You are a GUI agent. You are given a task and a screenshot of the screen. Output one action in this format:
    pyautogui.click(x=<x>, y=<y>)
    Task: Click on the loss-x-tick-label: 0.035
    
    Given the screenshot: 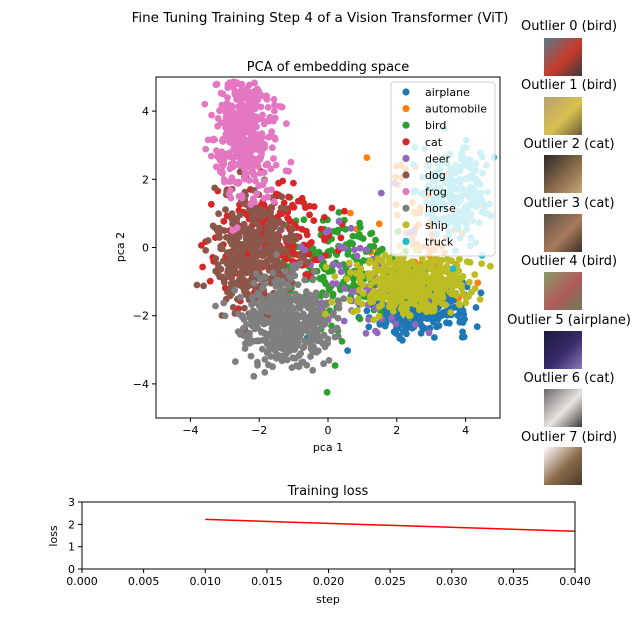 What is the action you would take?
    pyautogui.click(x=514, y=581)
    